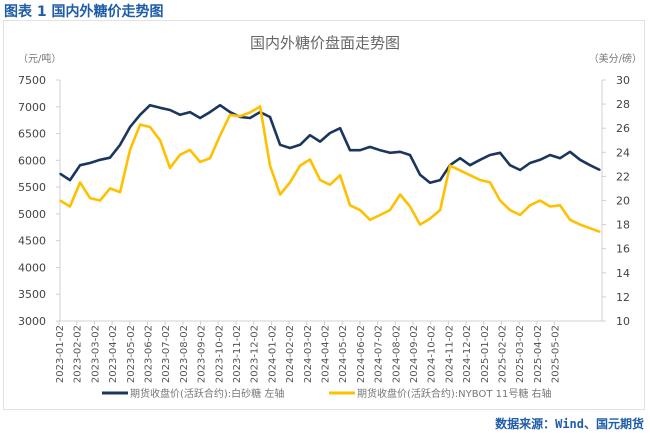  Describe the element at coordinates (623, 201) in the screenshot. I see `right-tick-label: 20` at that location.